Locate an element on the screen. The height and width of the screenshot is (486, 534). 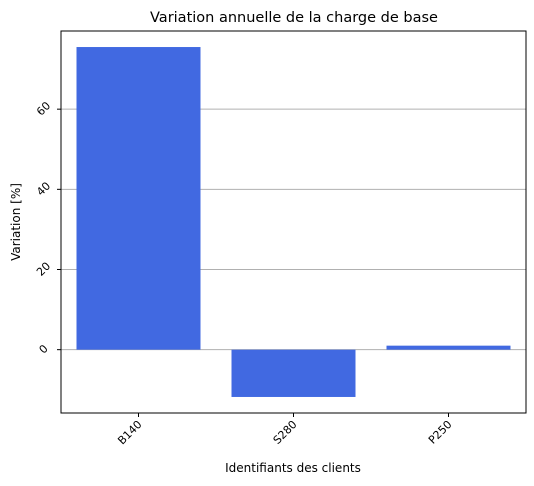
y-axis-label: Variation [%] is located at coordinates (16, 222).